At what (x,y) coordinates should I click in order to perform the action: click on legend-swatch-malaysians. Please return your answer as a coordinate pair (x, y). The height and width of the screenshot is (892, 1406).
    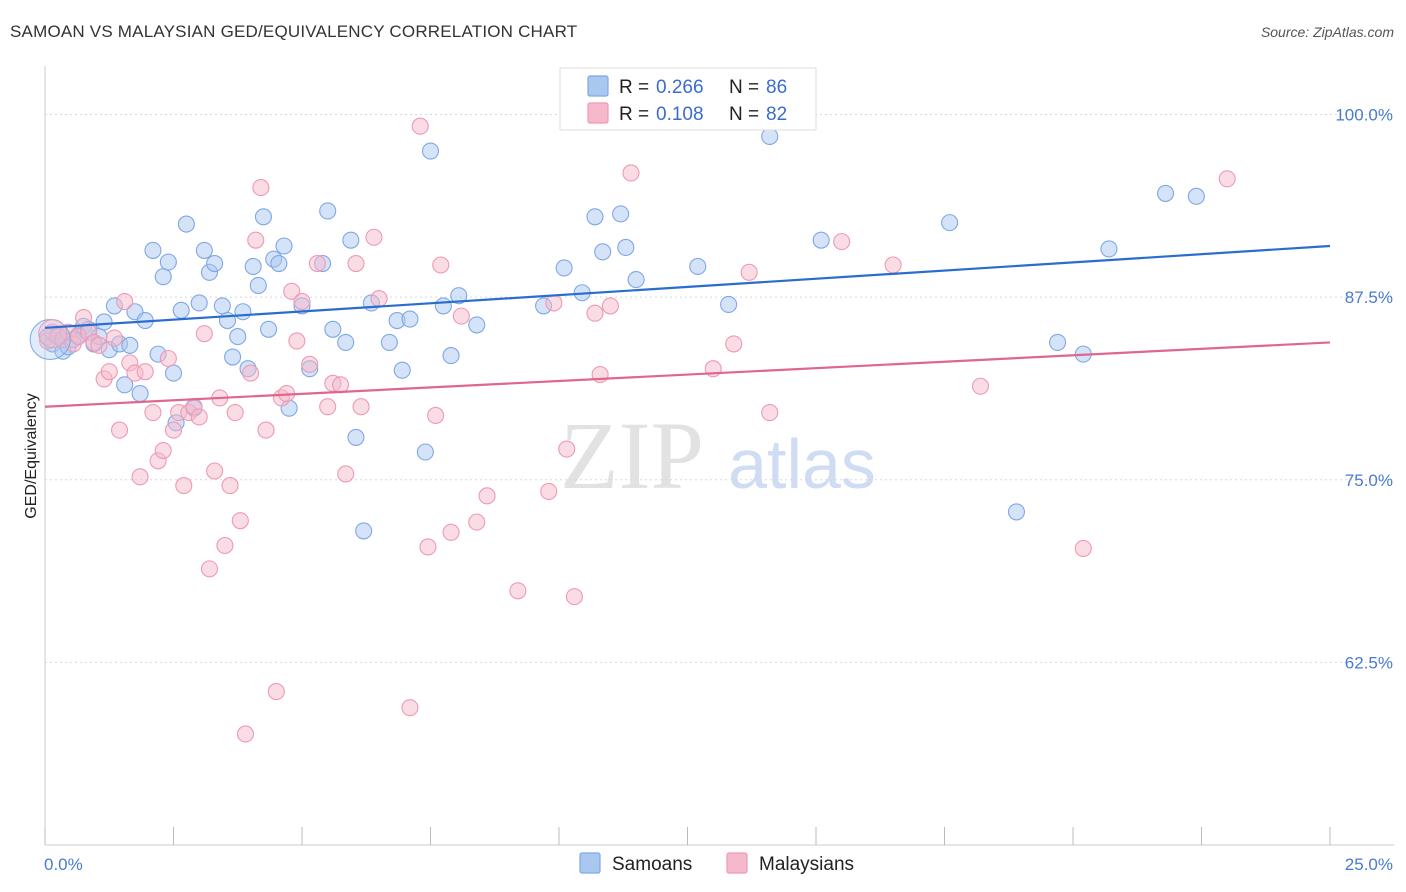
    Looking at the image, I should click on (598, 113).